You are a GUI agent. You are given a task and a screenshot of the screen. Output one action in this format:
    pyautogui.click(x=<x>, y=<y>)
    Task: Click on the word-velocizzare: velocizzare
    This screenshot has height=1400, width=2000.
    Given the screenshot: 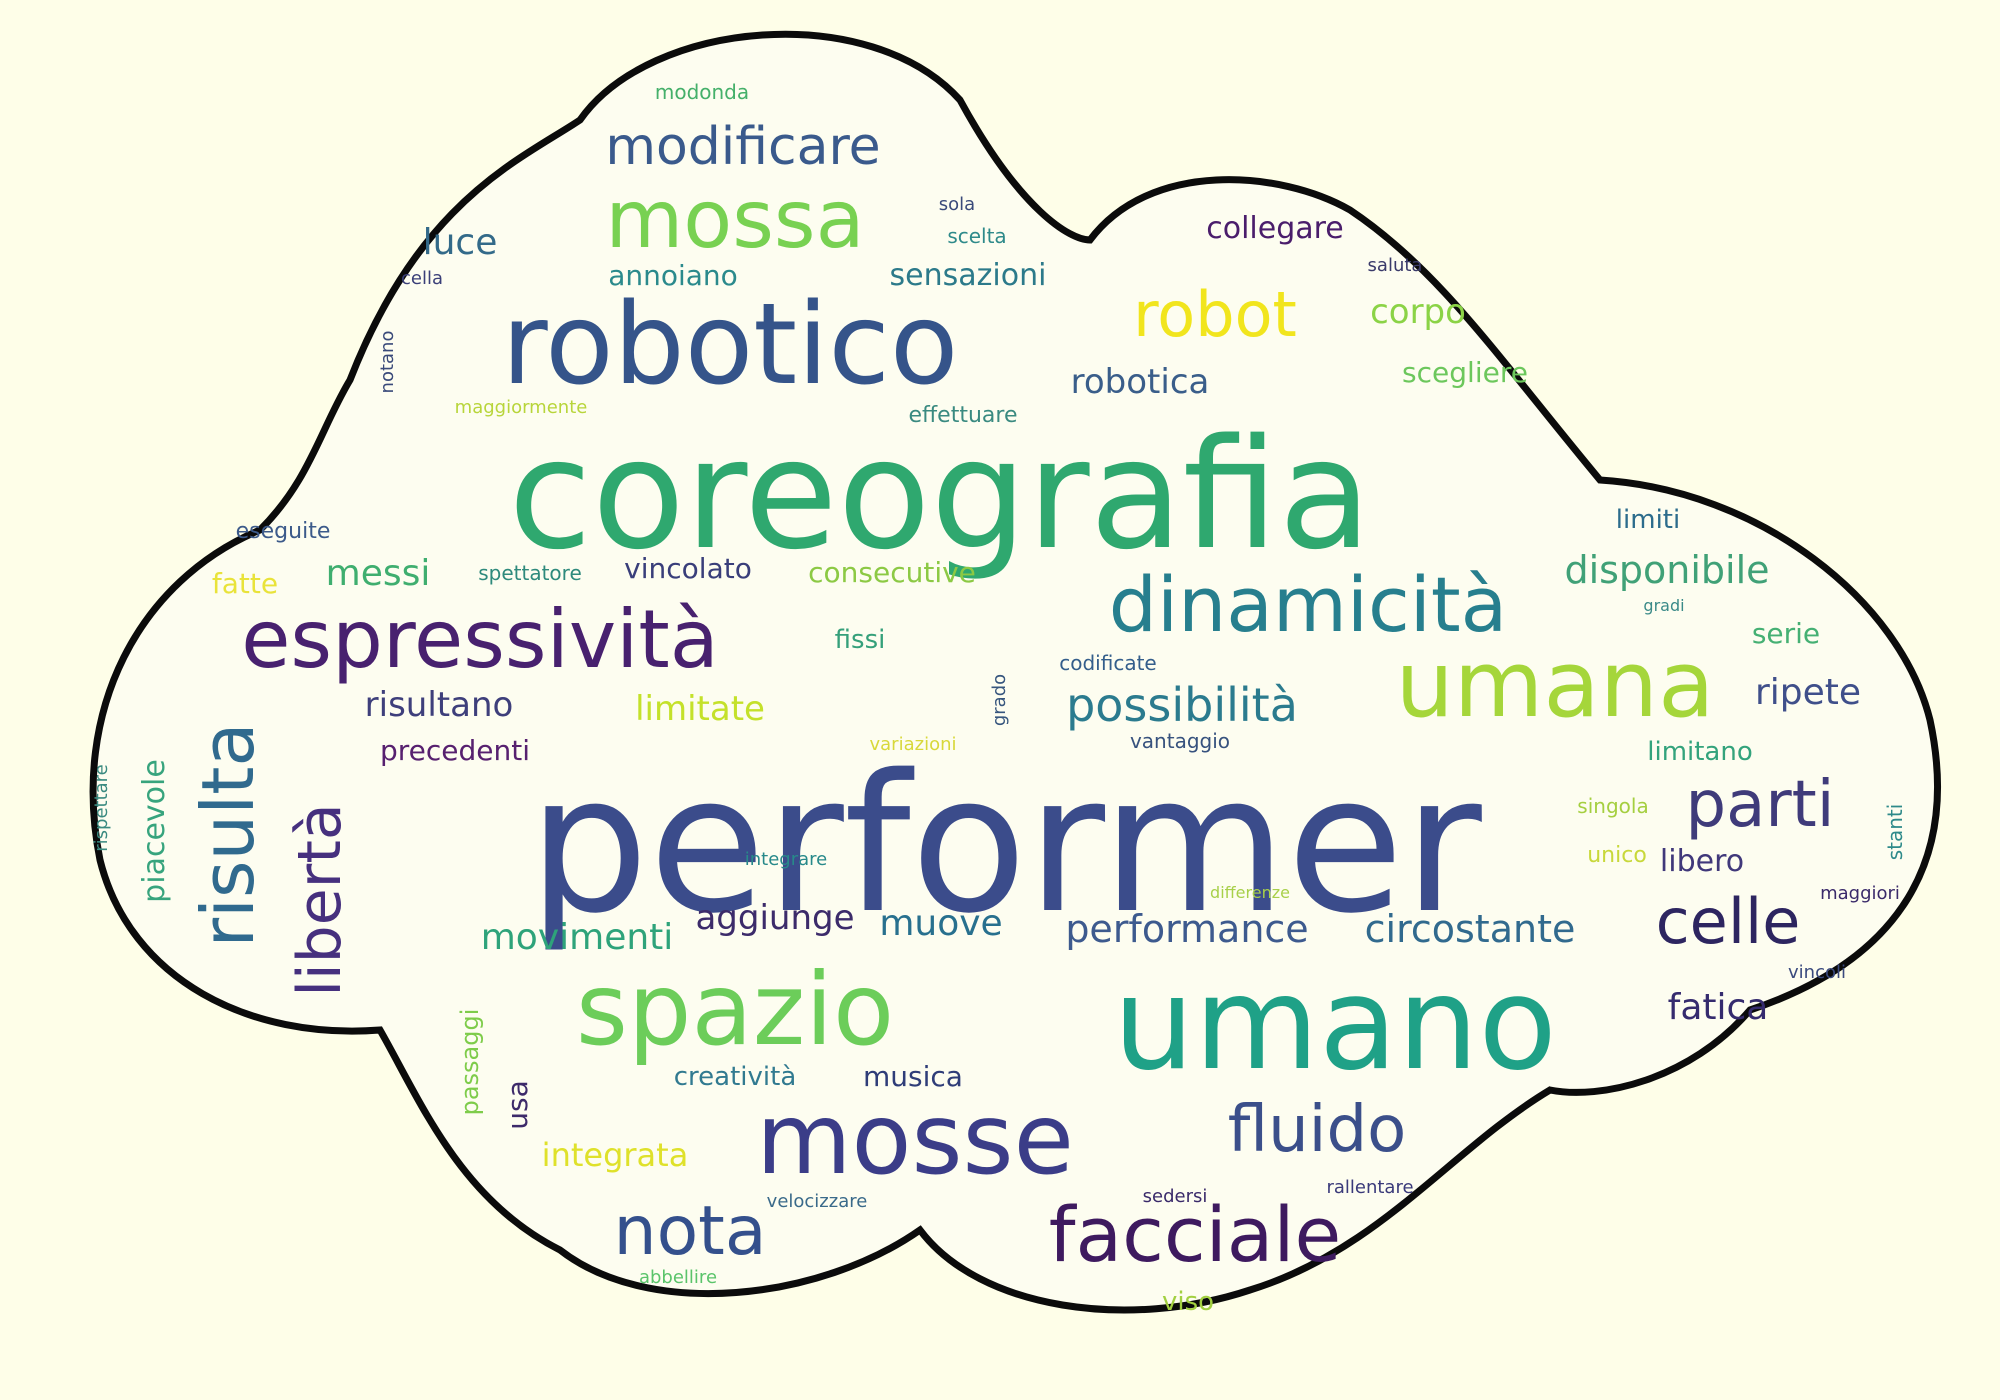 What is the action you would take?
    pyautogui.click(x=817, y=1201)
    